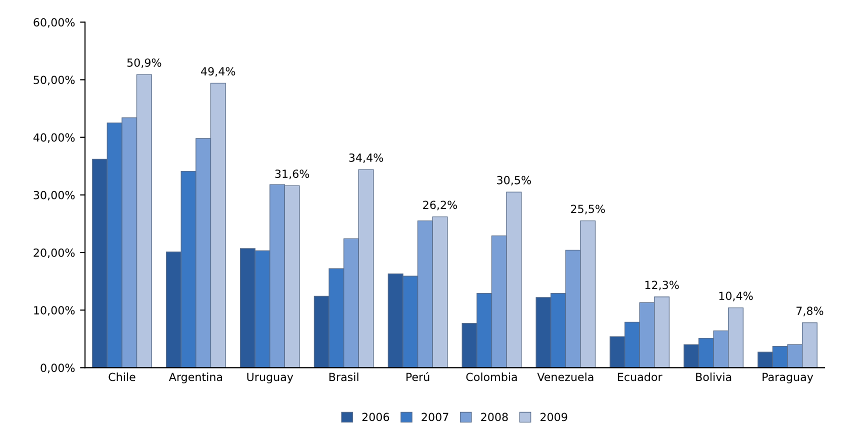 The width and height of the screenshot is (850, 443). Describe the element at coordinates (418, 377) in the screenshot. I see `x-tick-label: Perú` at that location.